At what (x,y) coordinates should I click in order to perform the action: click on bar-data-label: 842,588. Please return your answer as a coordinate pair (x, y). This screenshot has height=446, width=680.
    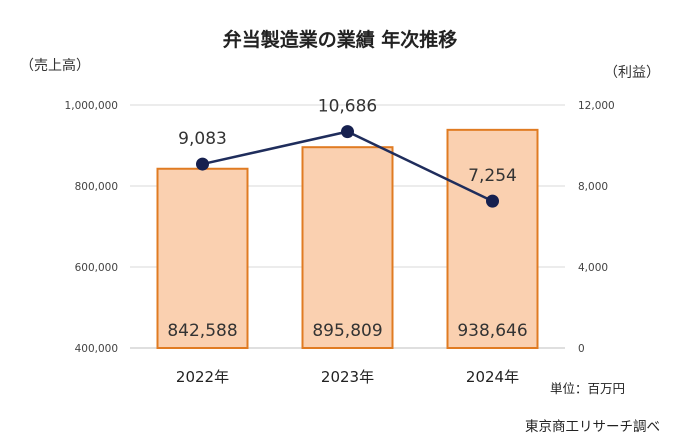
    Looking at the image, I should click on (202, 331).